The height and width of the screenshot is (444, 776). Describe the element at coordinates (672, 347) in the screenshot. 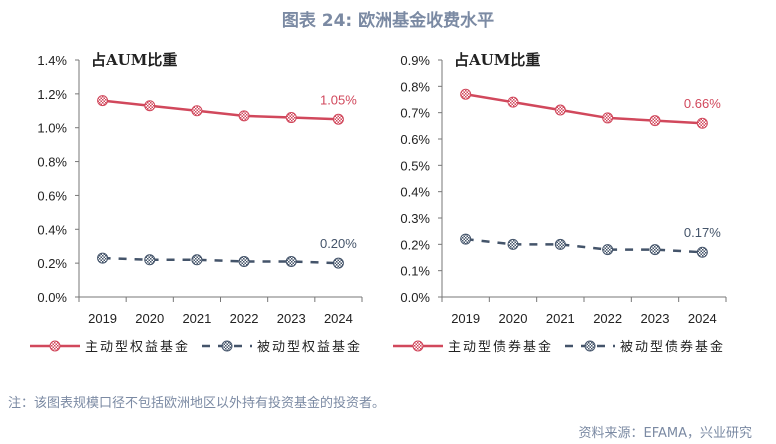

I see `legend-label: 被动型债券基金` at that location.